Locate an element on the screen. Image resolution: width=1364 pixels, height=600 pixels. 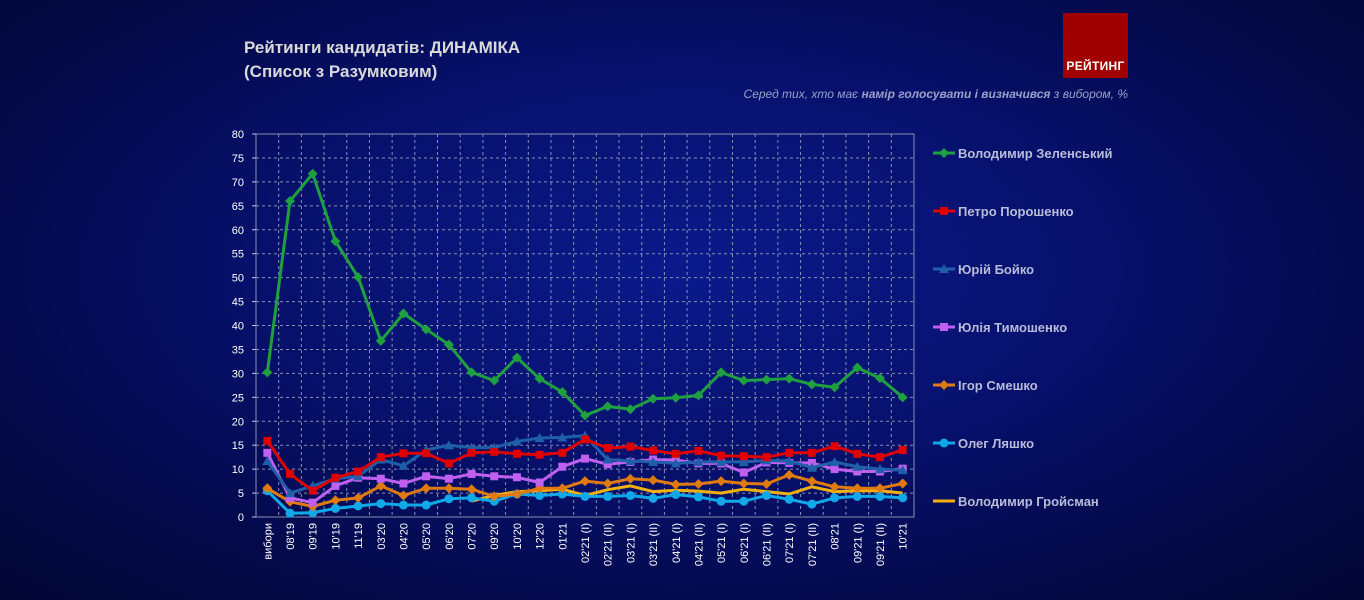
y-tick-label: 80 is located at coordinates (238, 135).